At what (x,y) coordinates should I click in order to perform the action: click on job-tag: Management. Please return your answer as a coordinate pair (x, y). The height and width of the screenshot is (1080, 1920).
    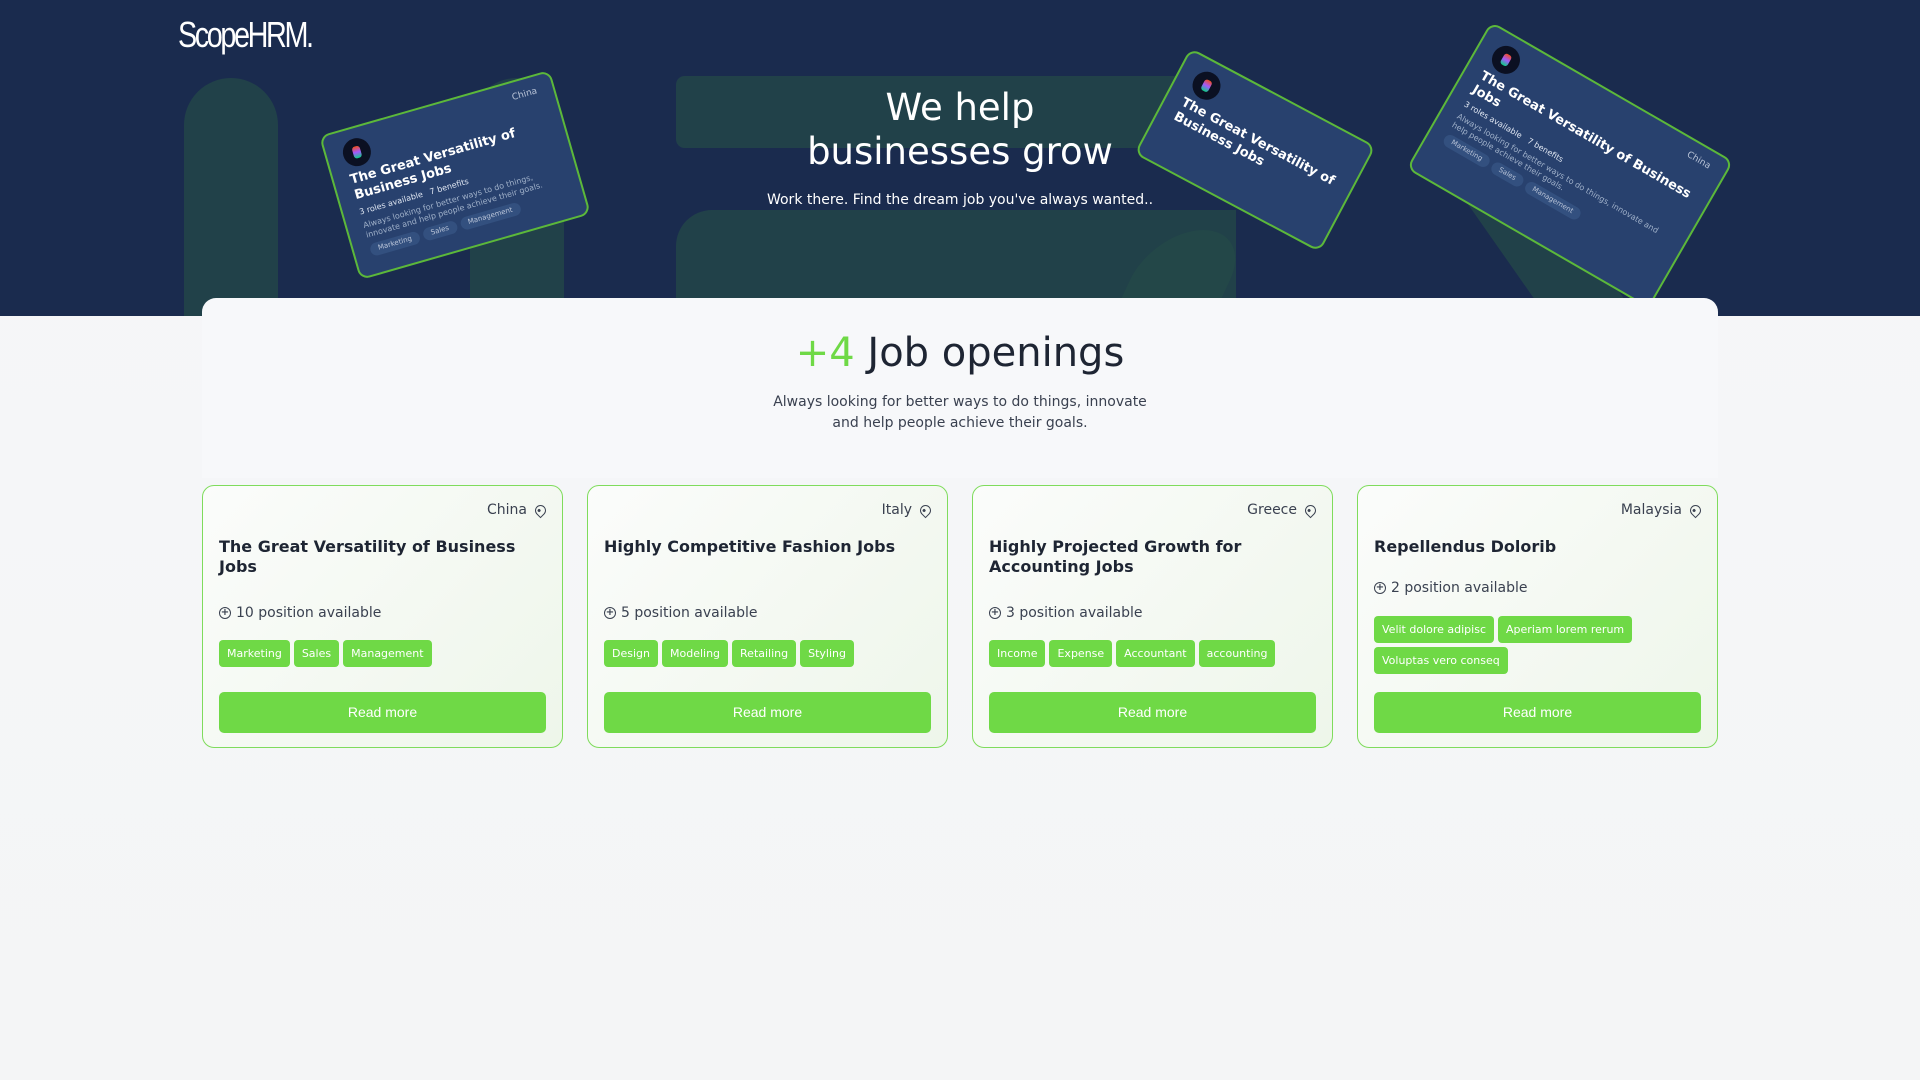
    Looking at the image, I should click on (387, 653).